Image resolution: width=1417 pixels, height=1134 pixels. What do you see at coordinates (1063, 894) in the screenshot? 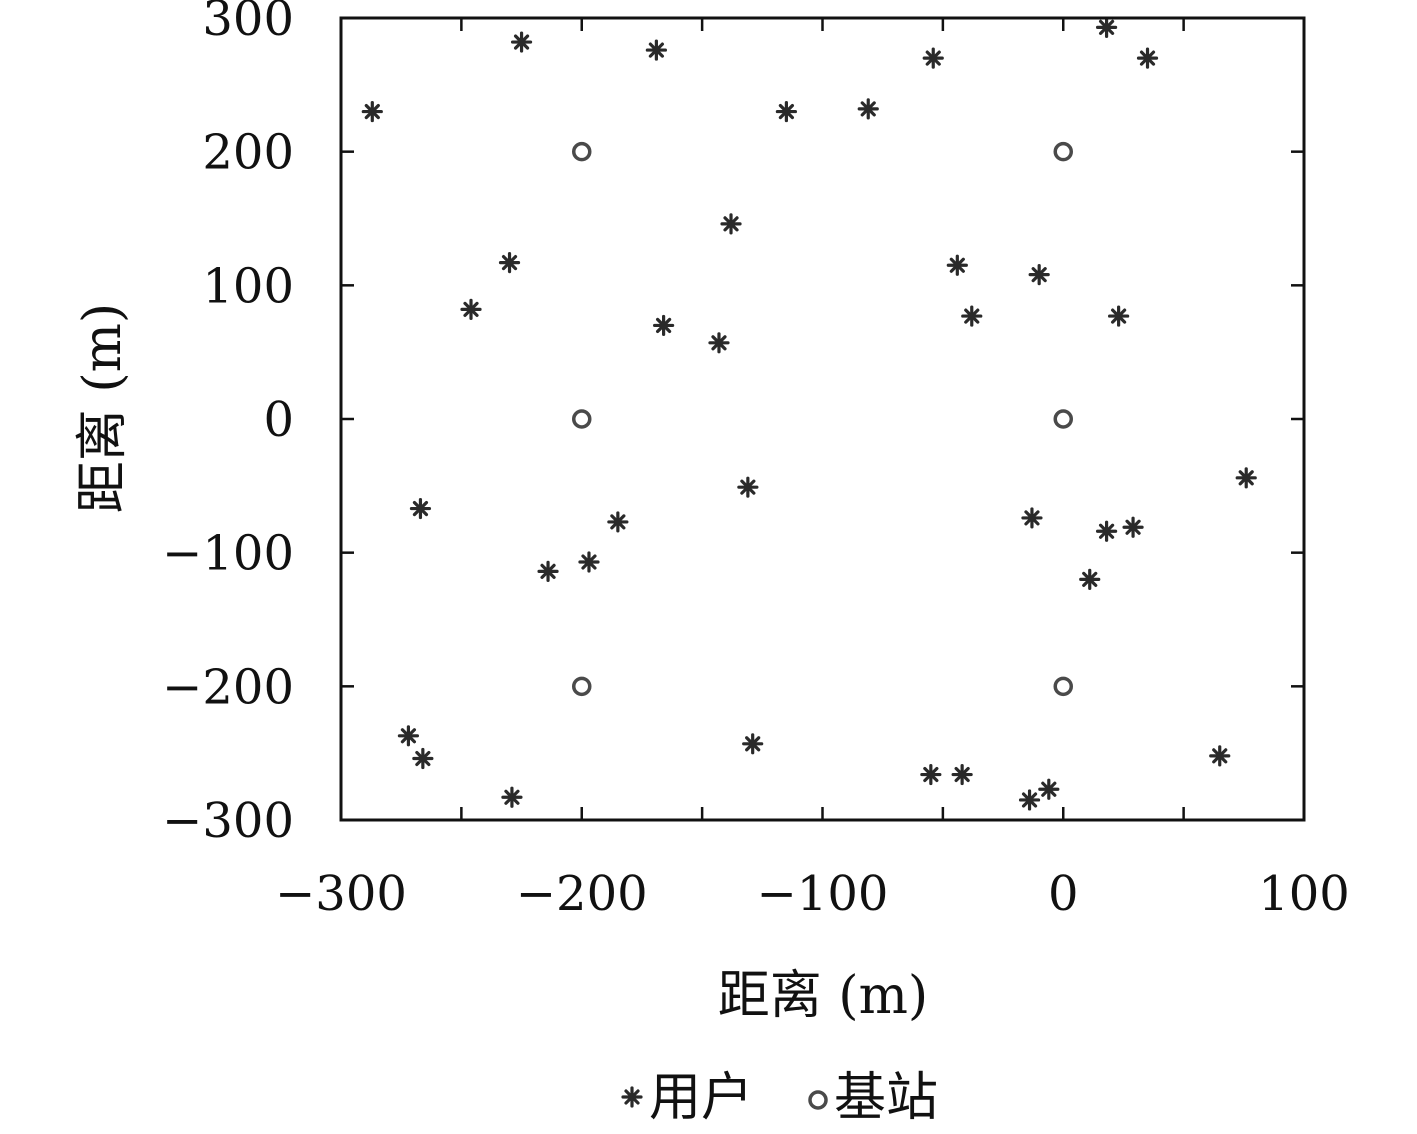
I see `x-tick-label: 0` at bounding box center [1063, 894].